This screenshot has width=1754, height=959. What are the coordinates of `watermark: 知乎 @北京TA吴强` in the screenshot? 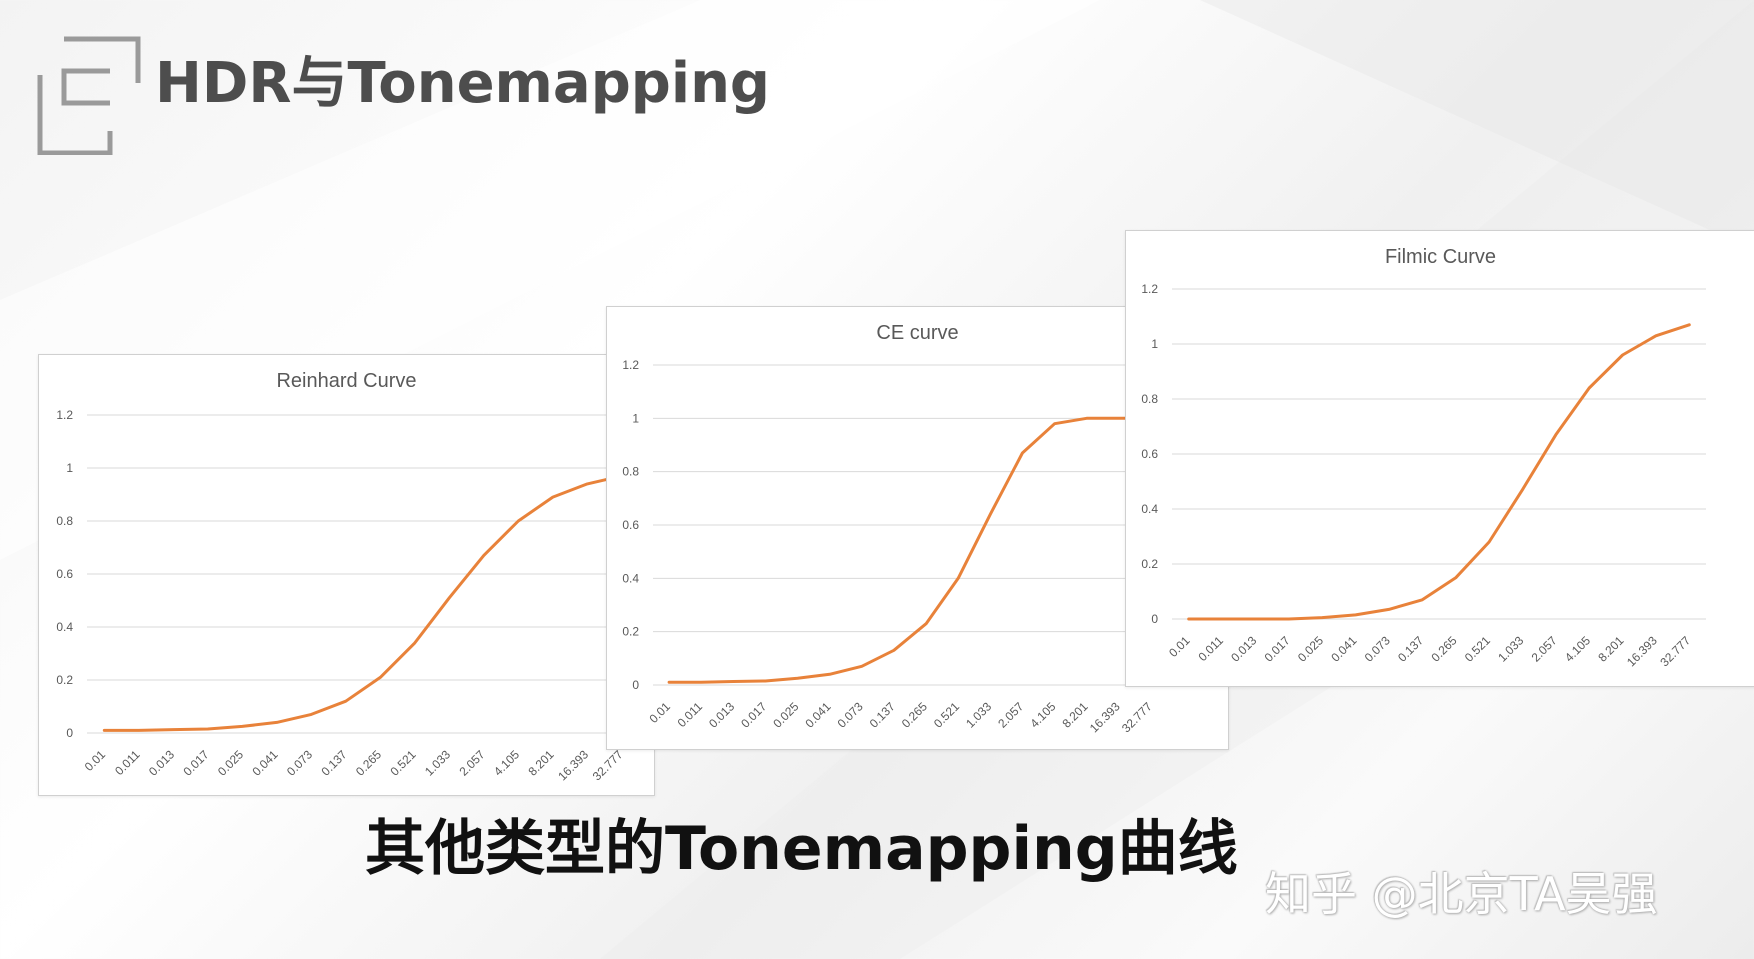 It's located at (1461, 894).